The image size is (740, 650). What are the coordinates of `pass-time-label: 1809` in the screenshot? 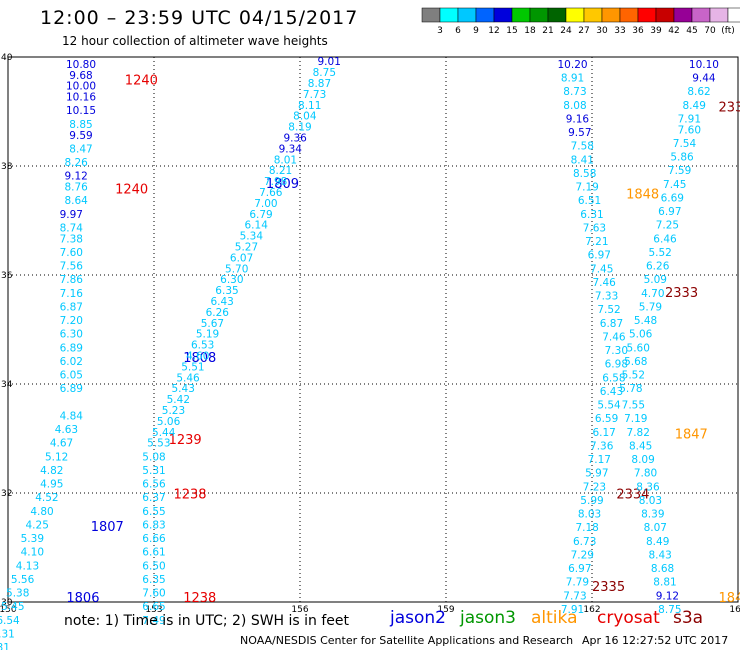 It's located at (282, 184).